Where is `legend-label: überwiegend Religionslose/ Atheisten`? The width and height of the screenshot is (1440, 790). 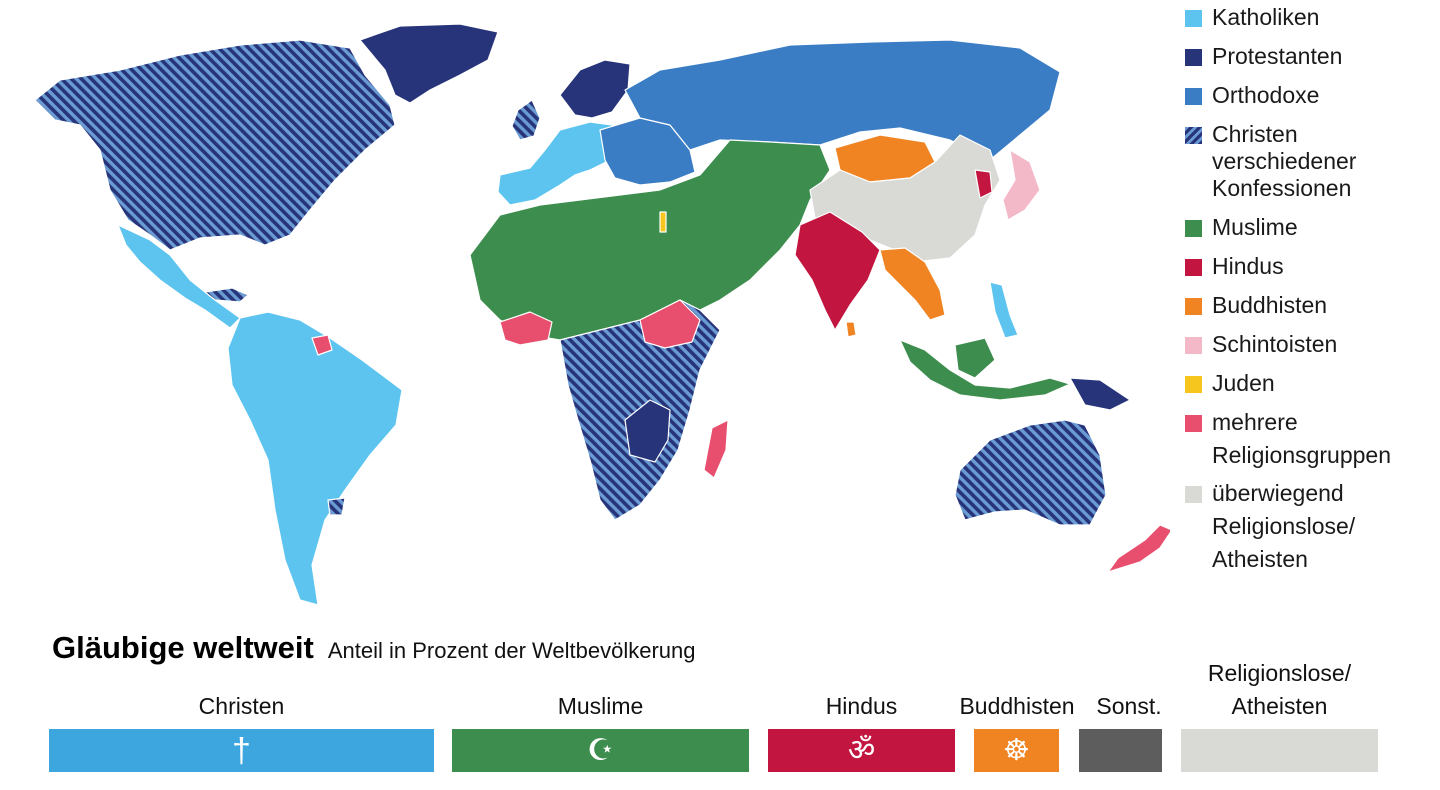 legend-label: überwiegend Religionslose/ Atheisten is located at coordinates (1284, 526).